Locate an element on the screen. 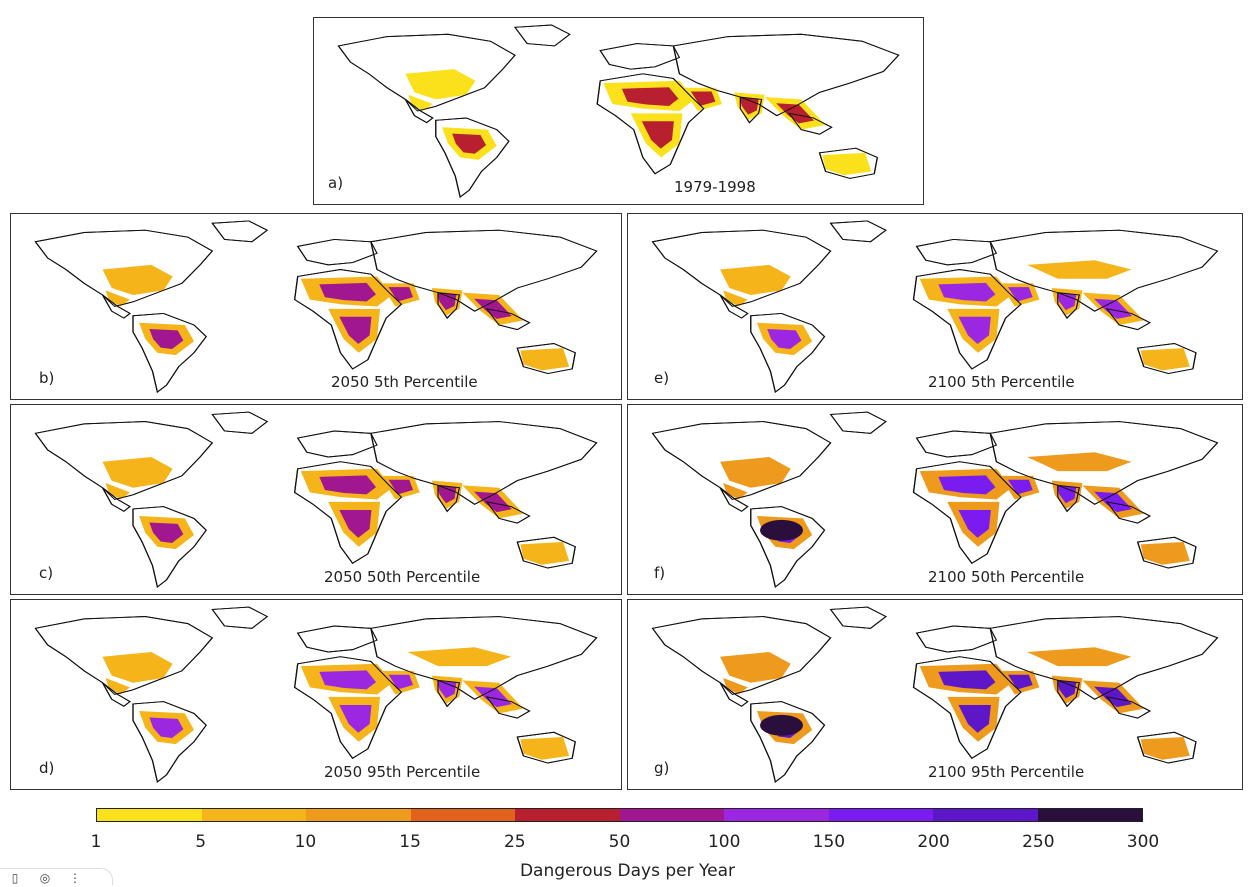 The height and width of the screenshot is (887, 1255). panel-letter: a) is located at coordinates (336, 183).